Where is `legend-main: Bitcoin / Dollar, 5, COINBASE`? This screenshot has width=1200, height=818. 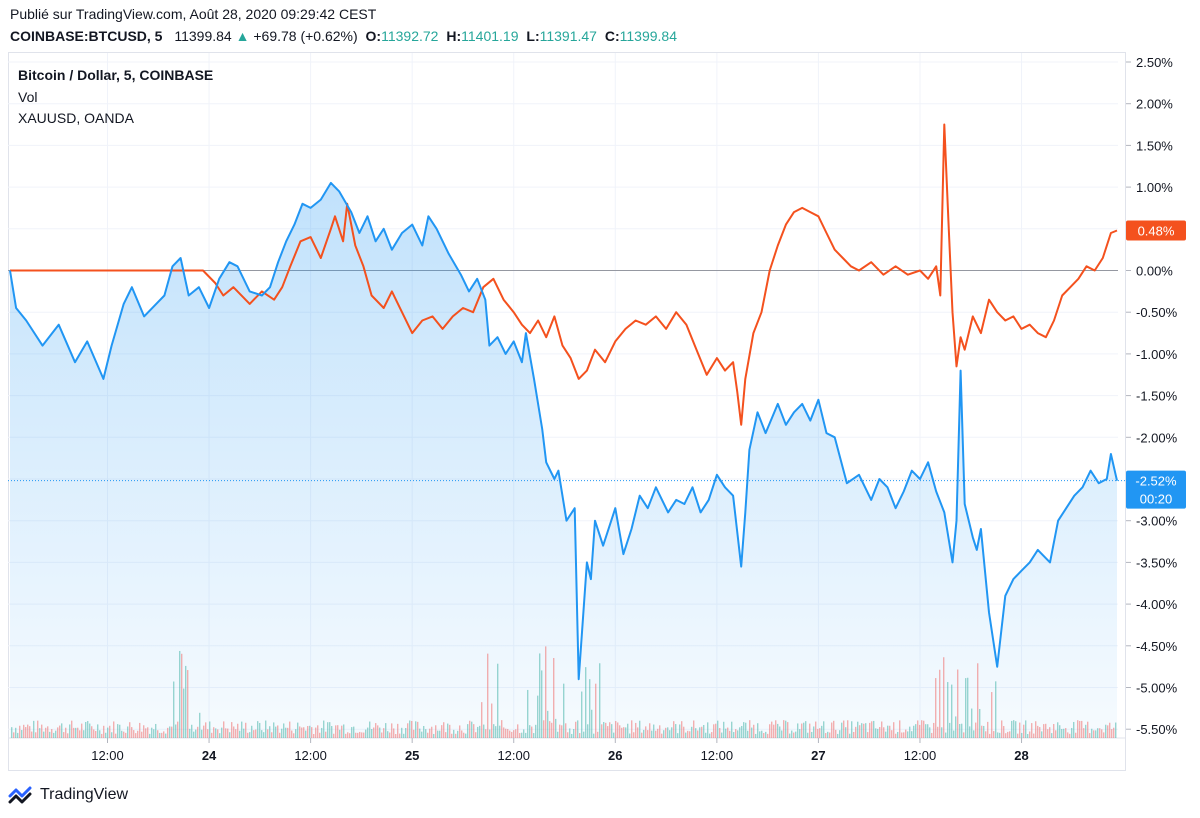 legend-main: Bitcoin / Dollar, 5, COINBASE is located at coordinates (116, 75).